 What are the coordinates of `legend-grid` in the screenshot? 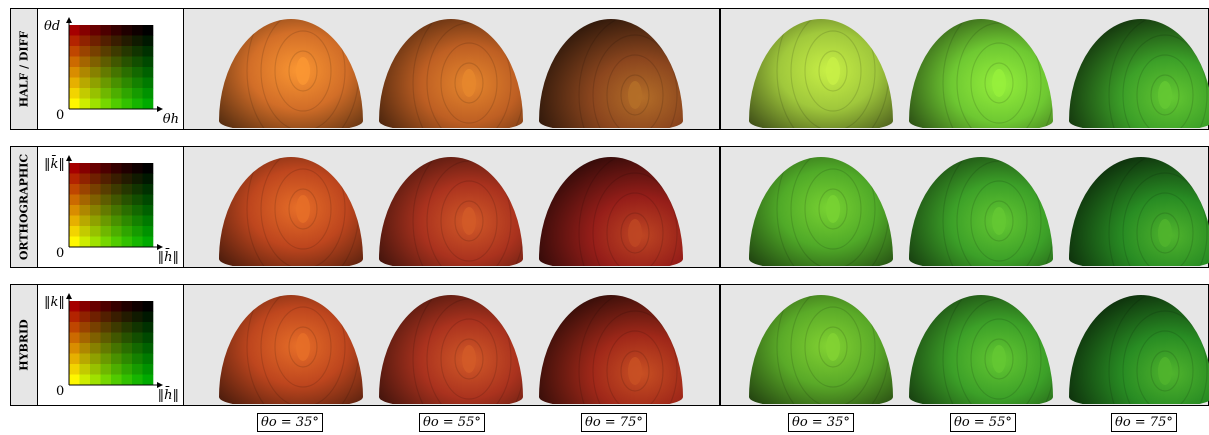 It's located at (114, 202).